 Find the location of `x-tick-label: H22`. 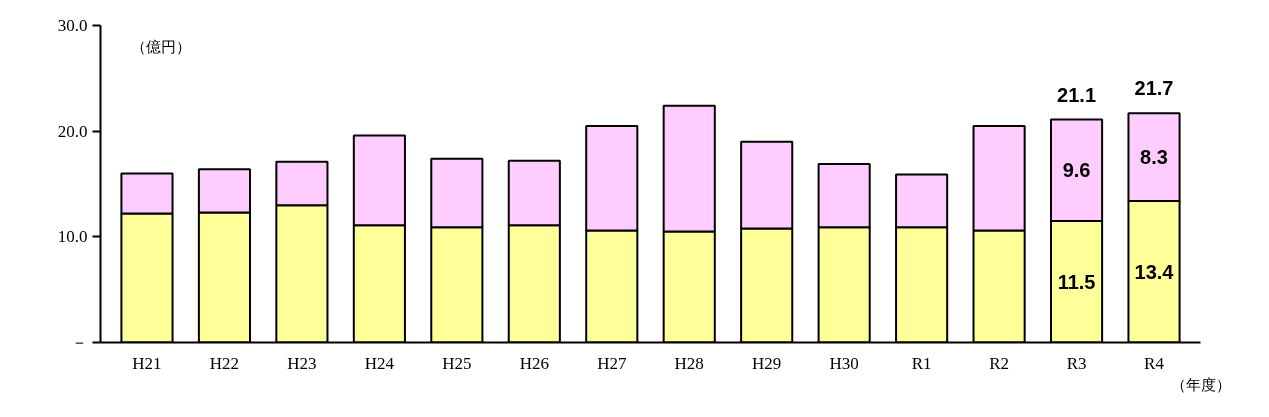

x-tick-label: H22 is located at coordinates (224, 363).